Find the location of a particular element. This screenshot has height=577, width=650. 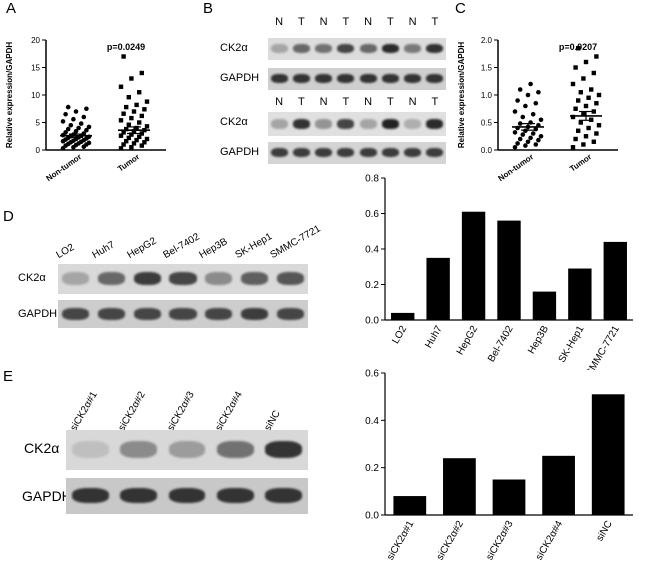

x-tick-label: LO2 is located at coordinates (399, 335).